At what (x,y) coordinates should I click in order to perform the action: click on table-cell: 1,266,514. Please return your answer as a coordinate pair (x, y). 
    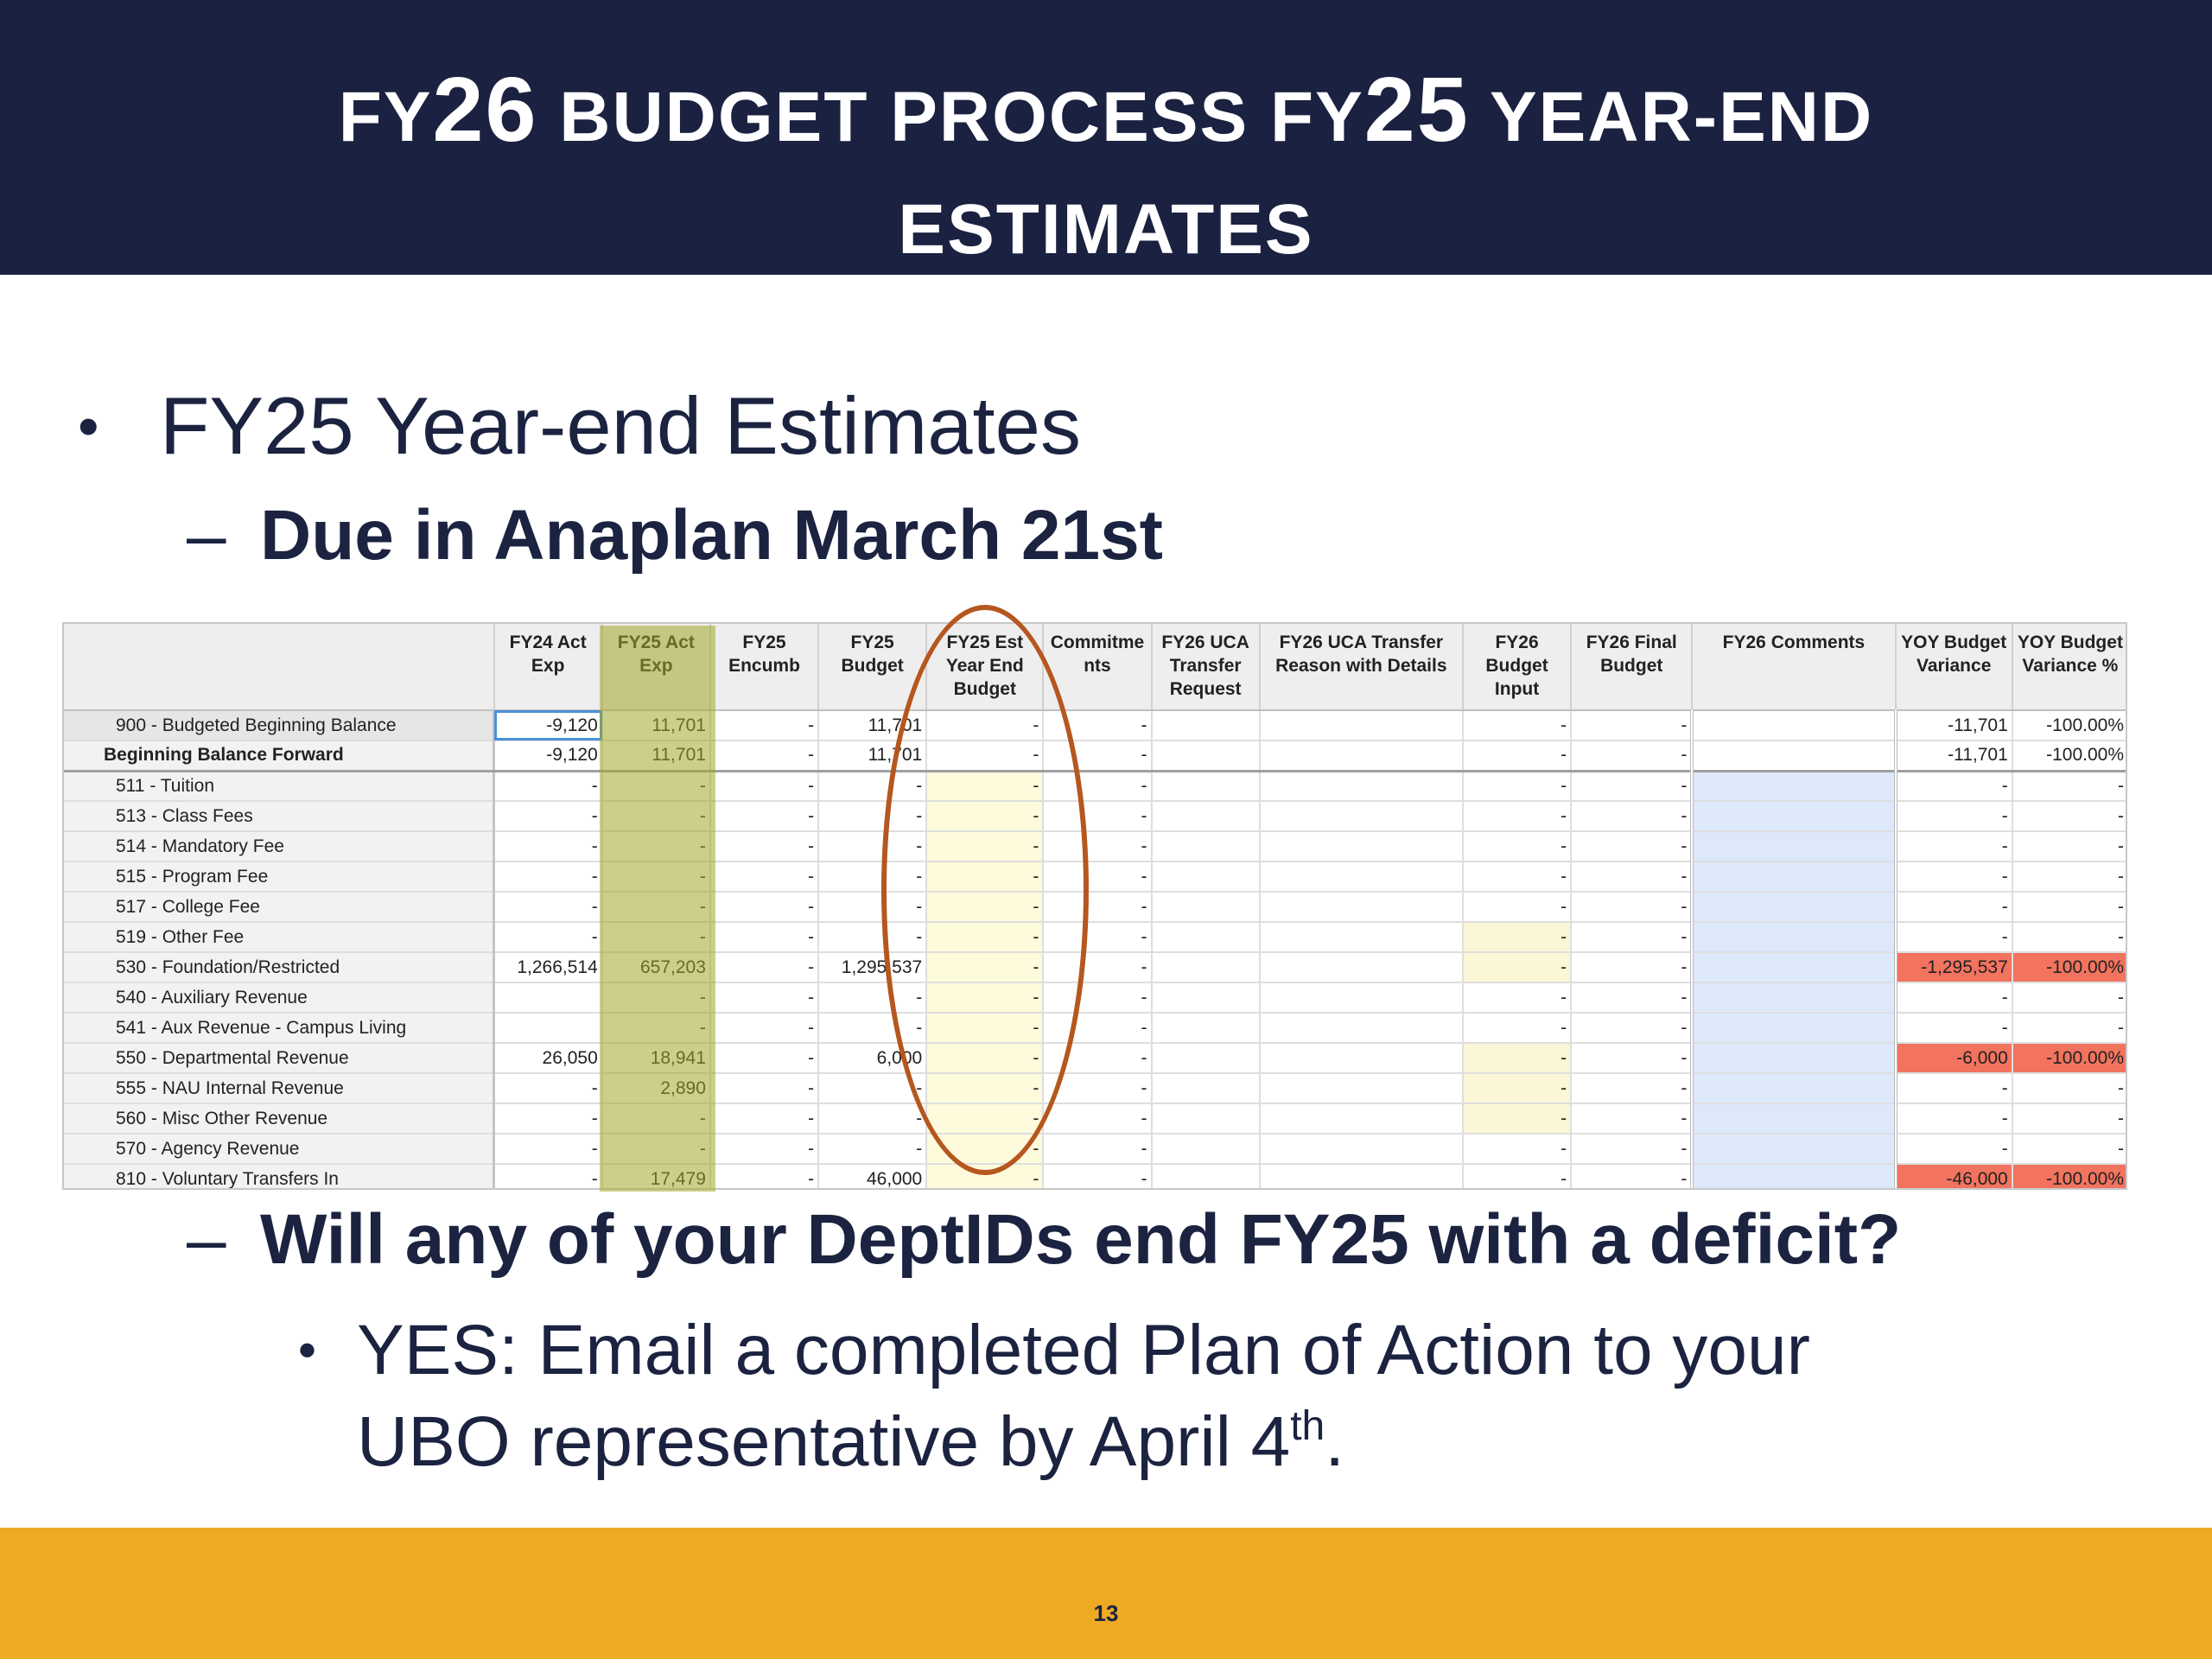
    Looking at the image, I should click on (548, 967).